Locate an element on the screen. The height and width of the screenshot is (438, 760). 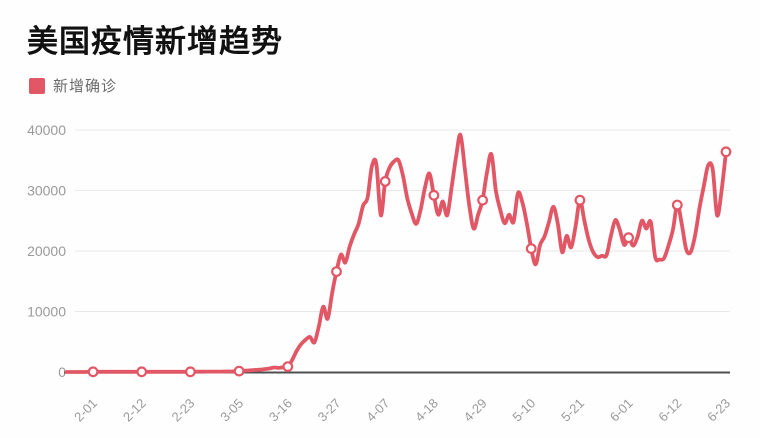
legend-swatch is located at coordinates (37, 85).